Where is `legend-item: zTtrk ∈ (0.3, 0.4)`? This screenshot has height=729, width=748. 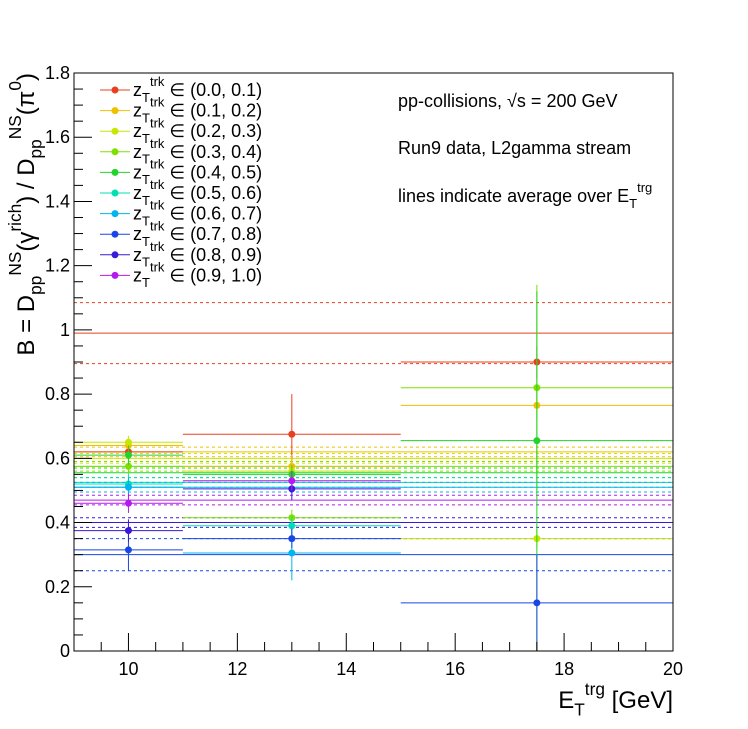
legend-item: zTtrk ∈ (0.3, 0.4) is located at coordinates (181, 151).